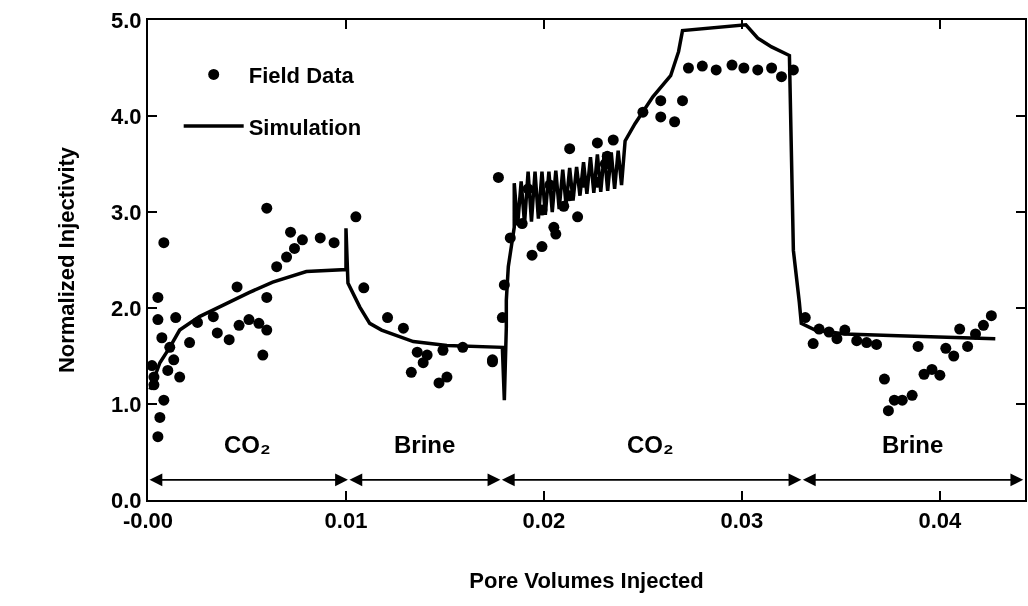 The image size is (1028, 606). What do you see at coordinates (586, 580) in the screenshot?
I see `x-axis-title: Pore Volumes Injected` at bounding box center [586, 580].